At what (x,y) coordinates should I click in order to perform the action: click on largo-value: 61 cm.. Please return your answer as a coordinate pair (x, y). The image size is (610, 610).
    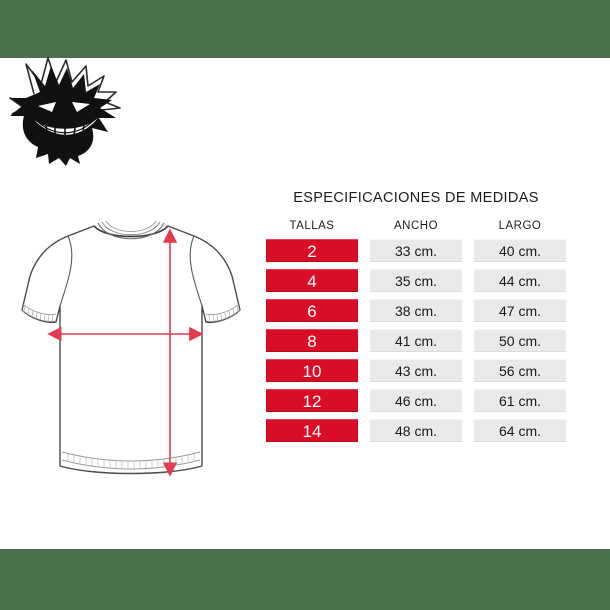
    Looking at the image, I should click on (520, 400).